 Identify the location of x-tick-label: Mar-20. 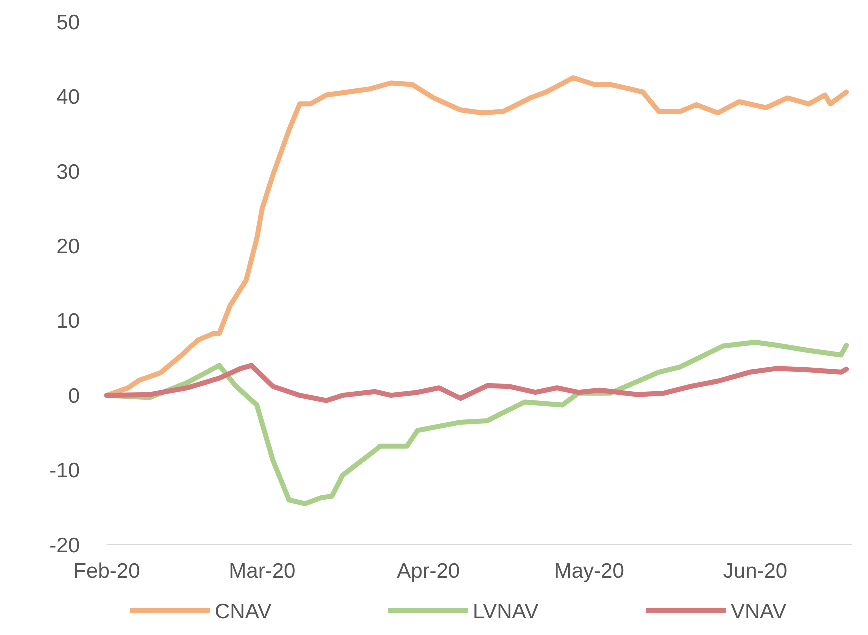
(262, 571).